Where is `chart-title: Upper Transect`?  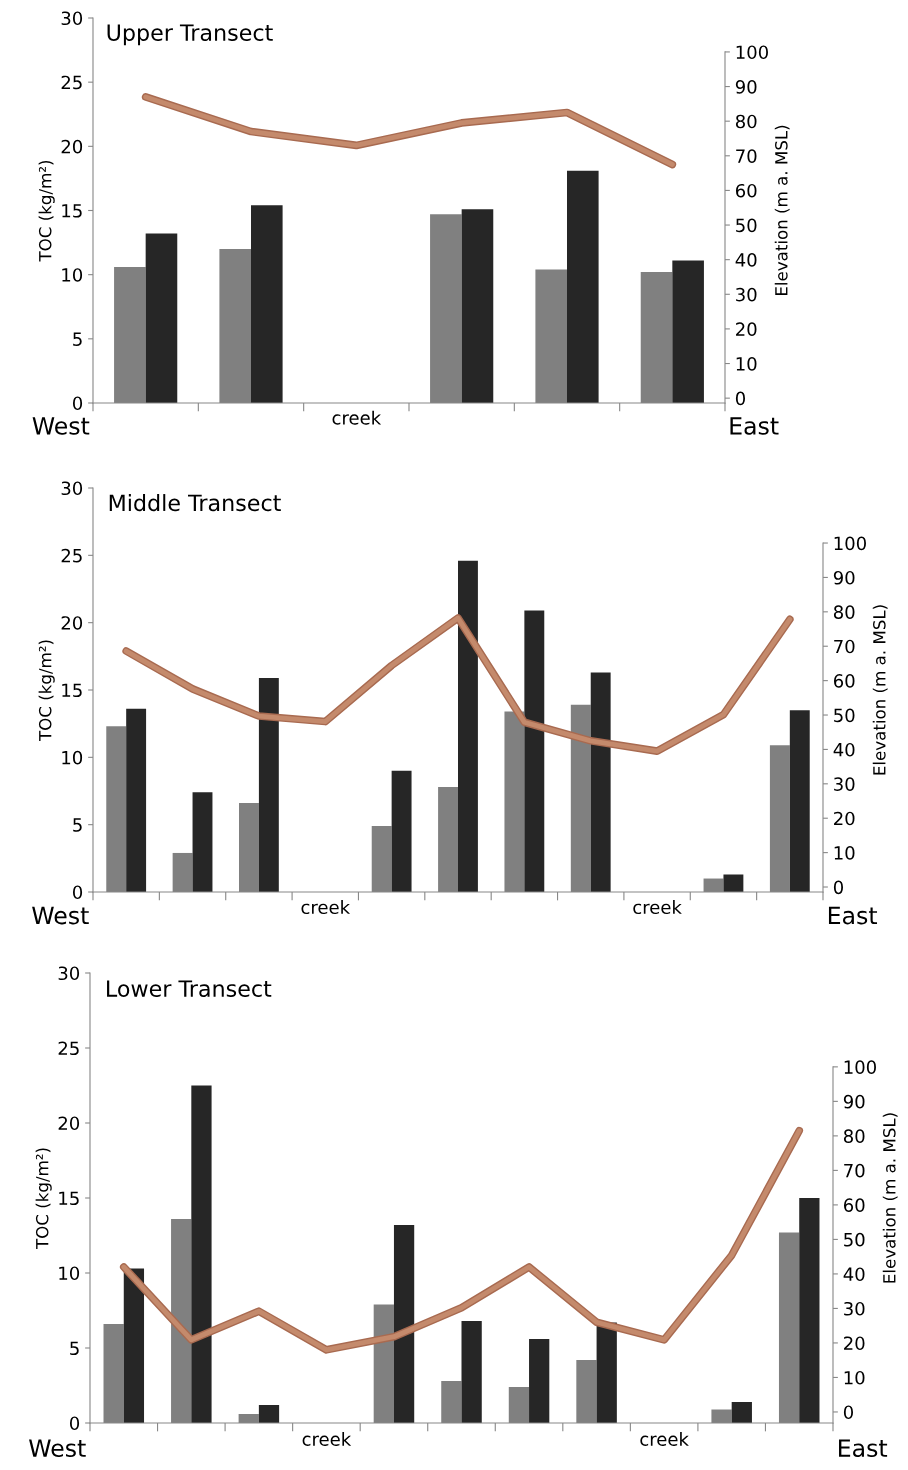 chart-title: Upper Transect is located at coordinates (190, 35).